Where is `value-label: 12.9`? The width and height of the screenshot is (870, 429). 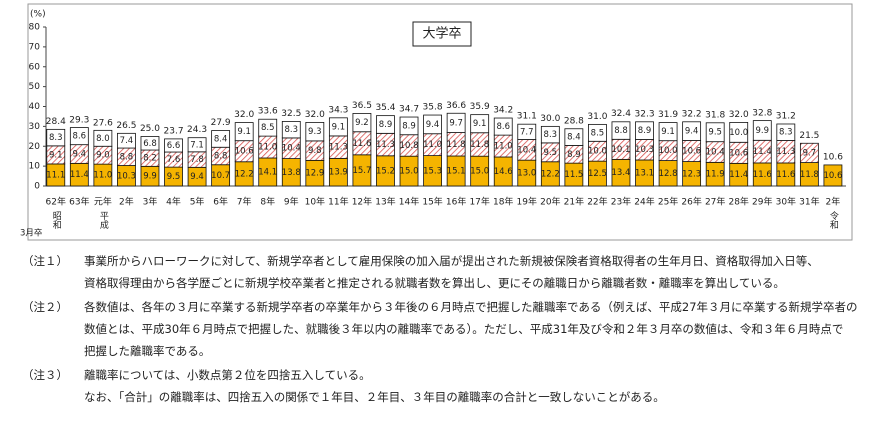 value-label: 12.9 is located at coordinates (314, 174).